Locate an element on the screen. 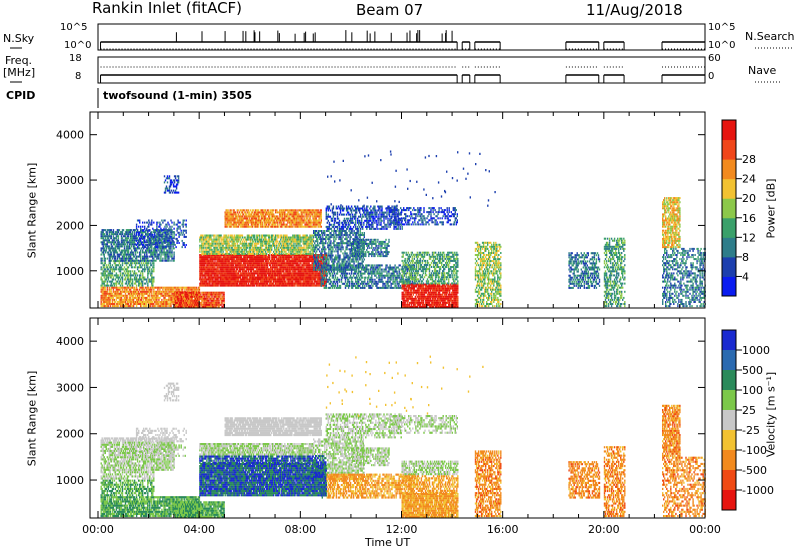 This screenshot has height=554, width=800. nsky-label: N.Sky is located at coordinates (18, 38).